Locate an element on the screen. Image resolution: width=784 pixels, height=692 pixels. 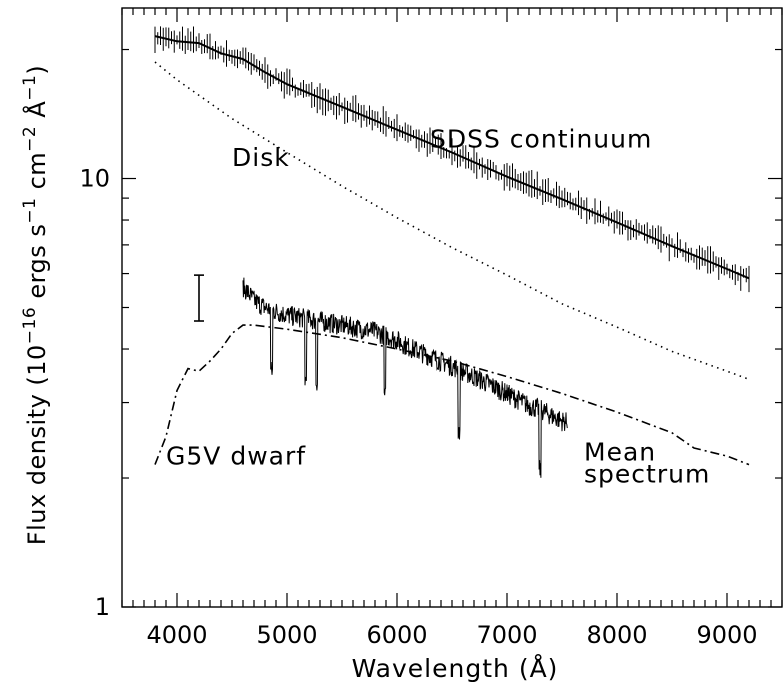
x-tick-label: 5000 is located at coordinates (286, 635).